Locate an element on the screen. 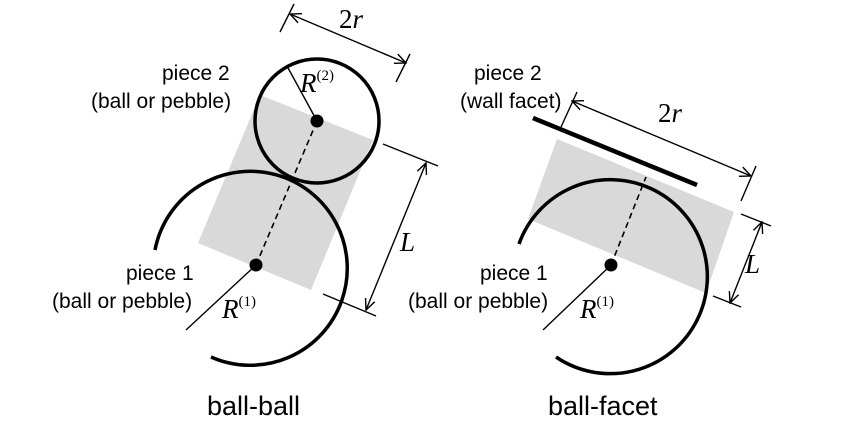 The width and height of the screenshot is (862, 428). length-ext-b-right is located at coordinates (727, 301).